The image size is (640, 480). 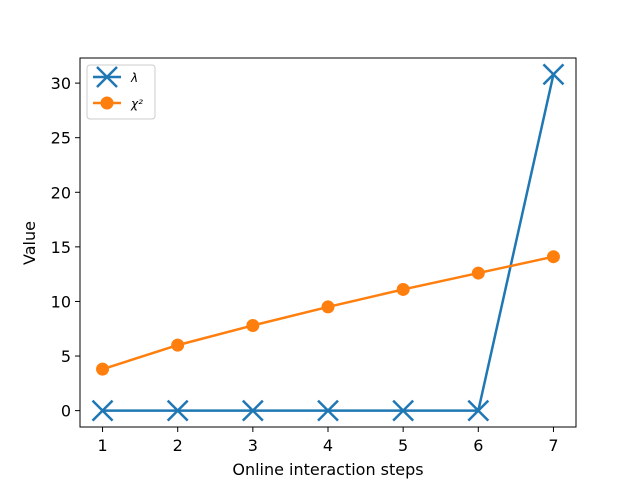 I want to click on x-tick-label: 2, so click(x=178, y=445).